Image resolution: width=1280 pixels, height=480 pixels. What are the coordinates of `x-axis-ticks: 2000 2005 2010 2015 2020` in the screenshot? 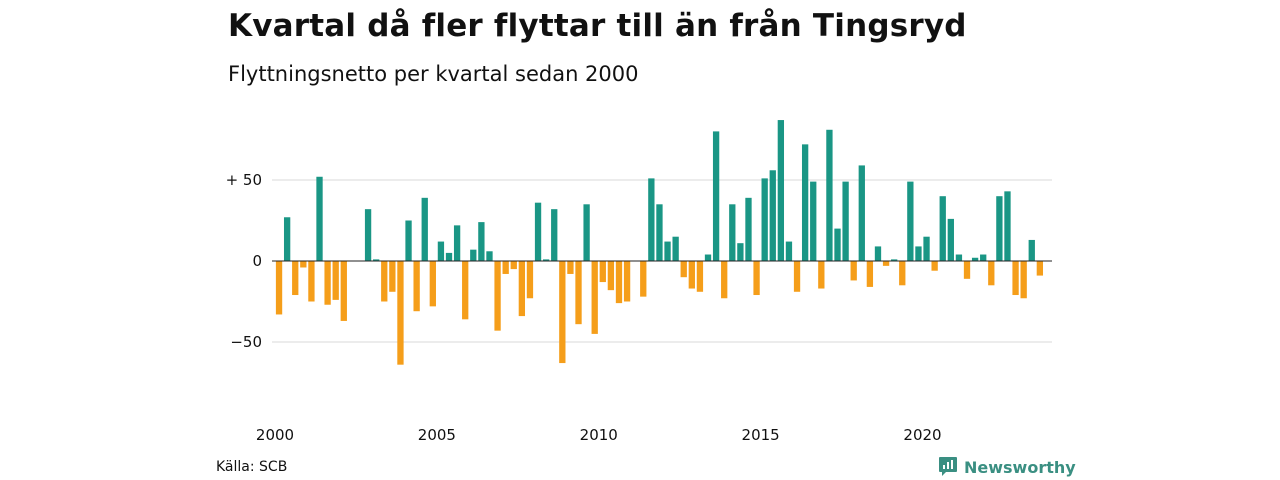 It's located at (599, 435).